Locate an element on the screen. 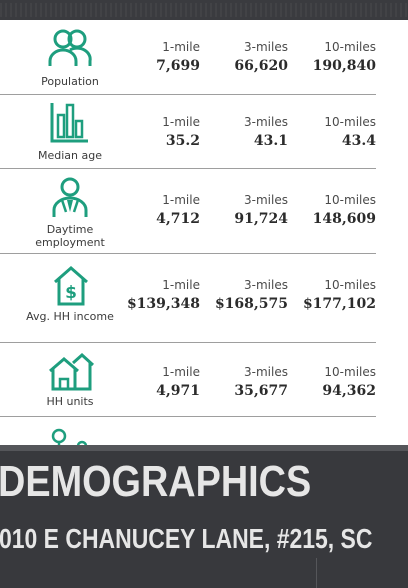  banner-strip is located at coordinates (204, 448).